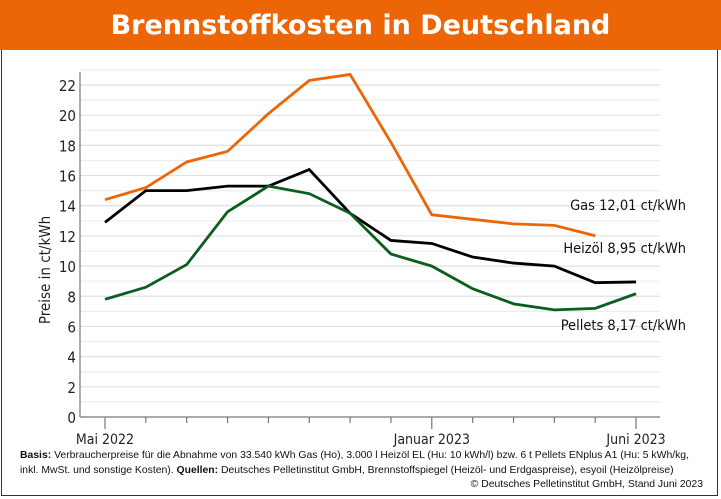  I want to click on x-tick-label: Juni 2023, so click(635, 440).